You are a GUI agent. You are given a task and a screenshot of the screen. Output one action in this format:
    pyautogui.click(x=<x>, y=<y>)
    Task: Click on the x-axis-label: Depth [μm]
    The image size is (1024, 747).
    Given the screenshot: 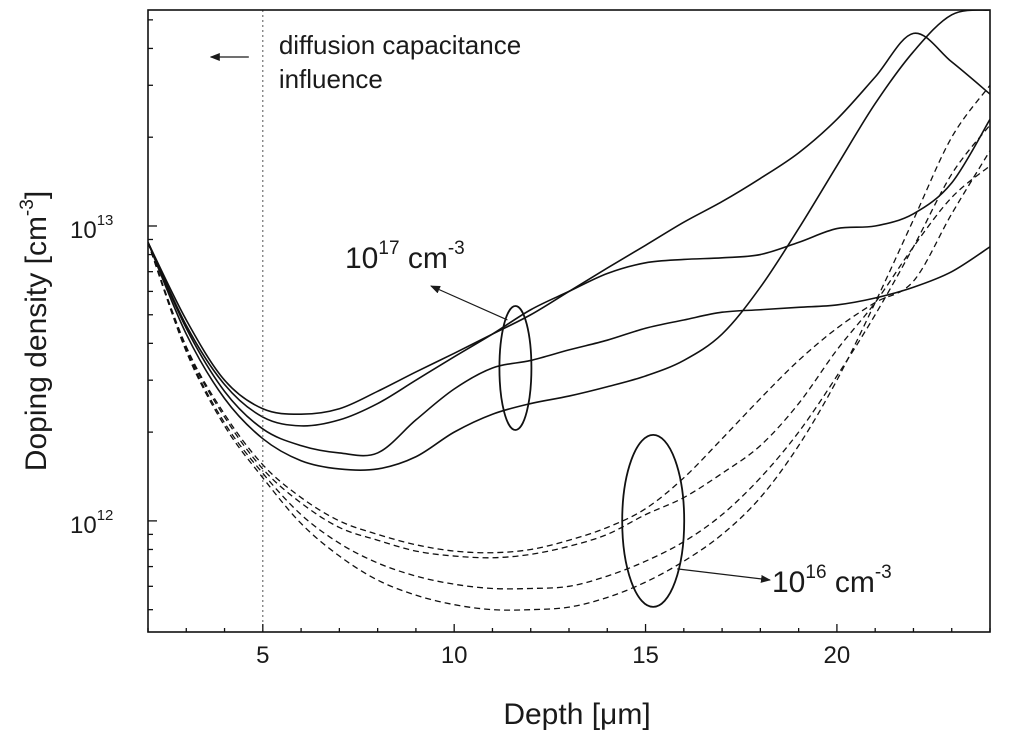 What is the action you would take?
    pyautogui.click(x=576, y=714)
    